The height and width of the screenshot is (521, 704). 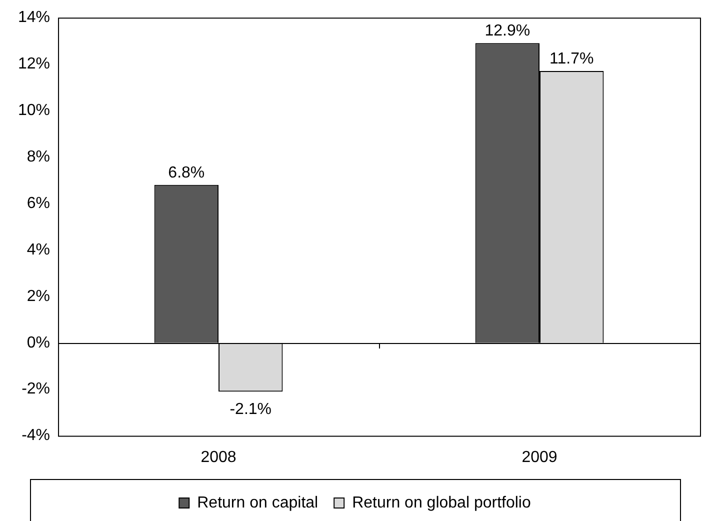 I want to click on y-tick-label: 6%, so click(x=38, y=203).